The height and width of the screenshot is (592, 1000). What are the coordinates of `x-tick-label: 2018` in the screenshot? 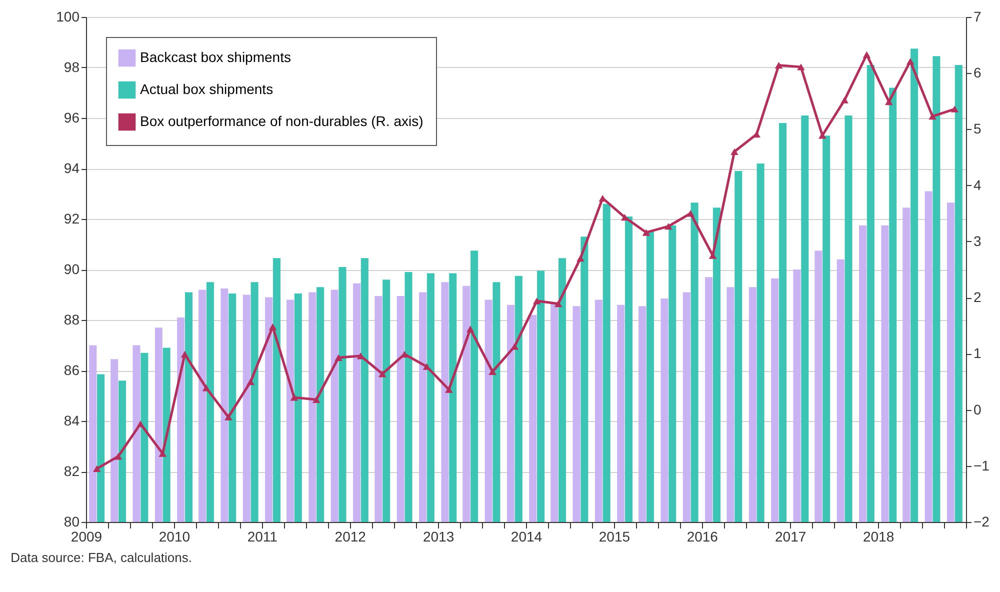 It's located at (878, 536).